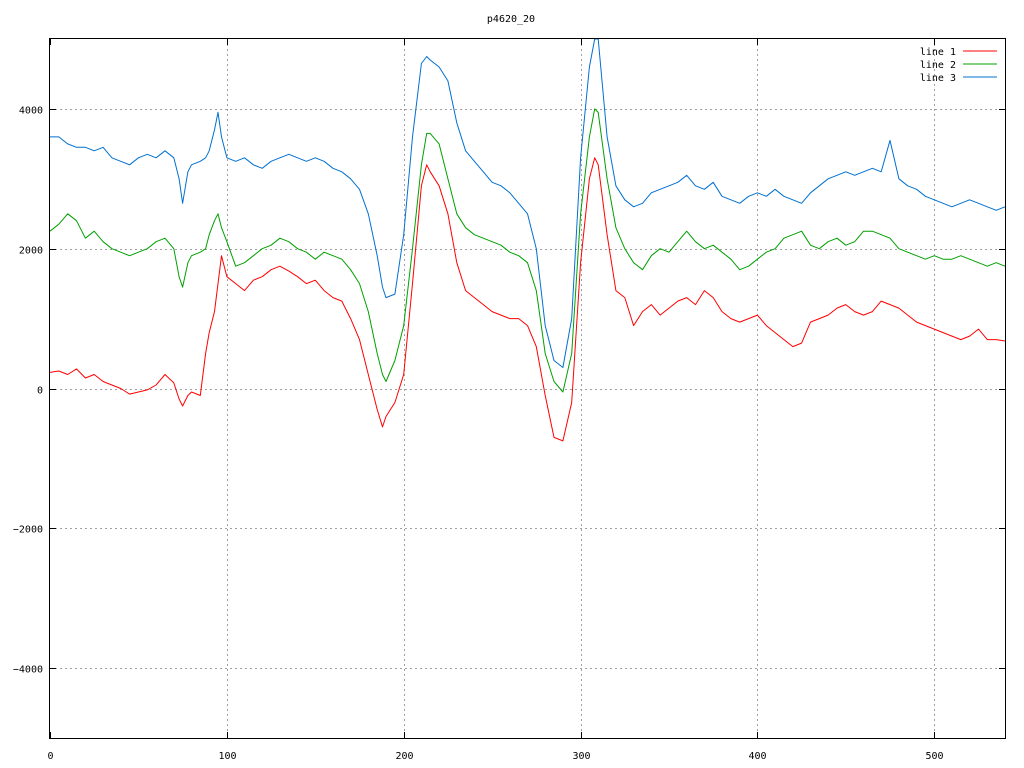 This screenshot has width=1024, height=768. What do you see at coordinates (28, 391) in the screenshot?
I see `y-tick-labels: −4000 −2000 0 2000 4000` at bounding box center [28, 391].